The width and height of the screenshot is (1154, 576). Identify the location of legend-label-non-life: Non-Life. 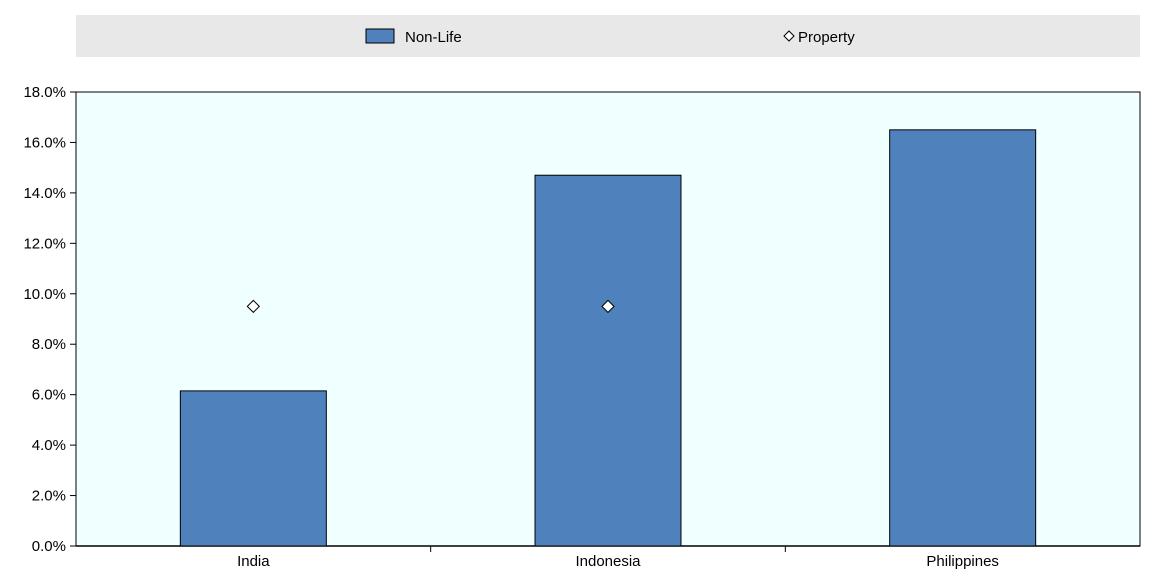
(433, 37).